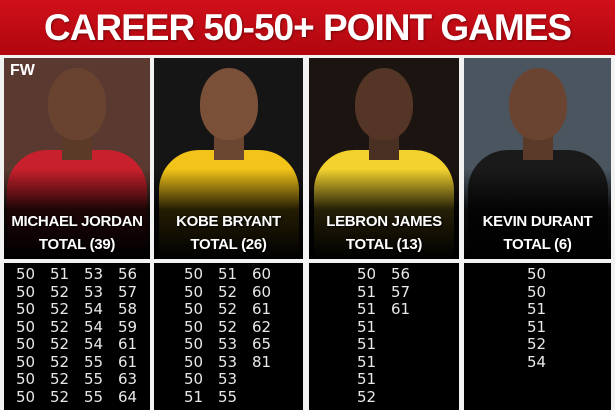  I want to click on player-total: TOTAL (6), so click(537, 244).